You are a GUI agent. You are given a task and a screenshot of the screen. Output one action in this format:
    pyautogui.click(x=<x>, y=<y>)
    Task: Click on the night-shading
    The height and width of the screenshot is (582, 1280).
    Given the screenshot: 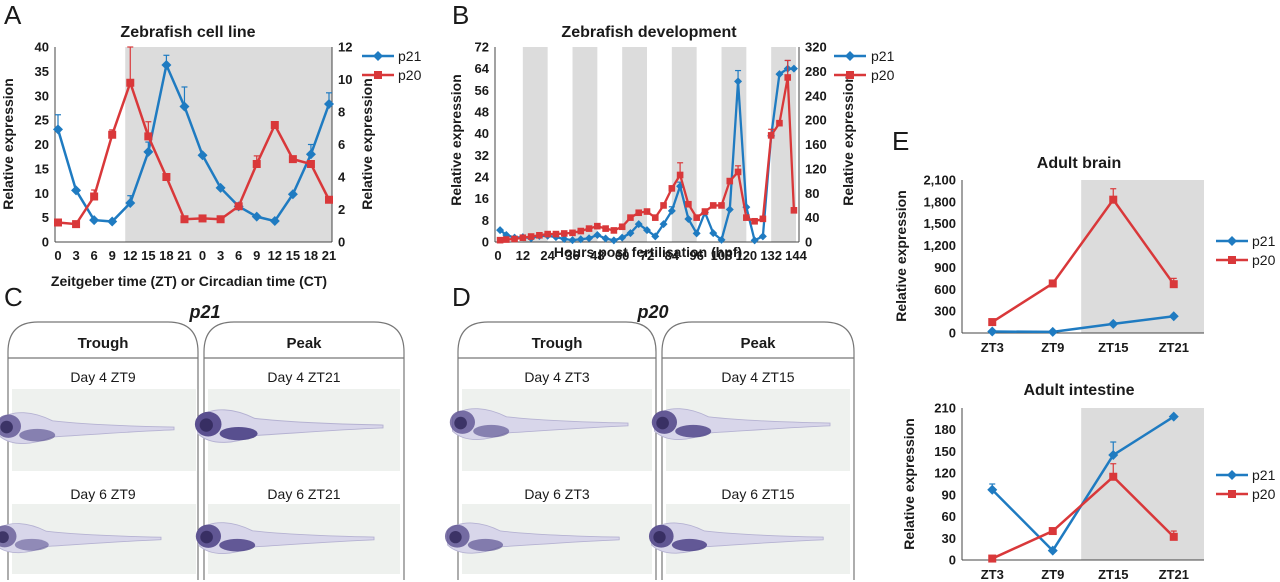 What is the action you would take?
    pyautogui.click(x=535, y=144)
    